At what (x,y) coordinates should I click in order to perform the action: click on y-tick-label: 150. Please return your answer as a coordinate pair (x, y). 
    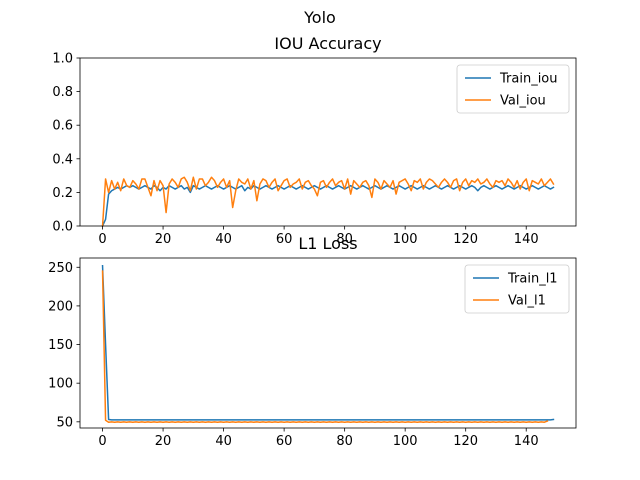
    Looking at the image, I should click on (60, 345).